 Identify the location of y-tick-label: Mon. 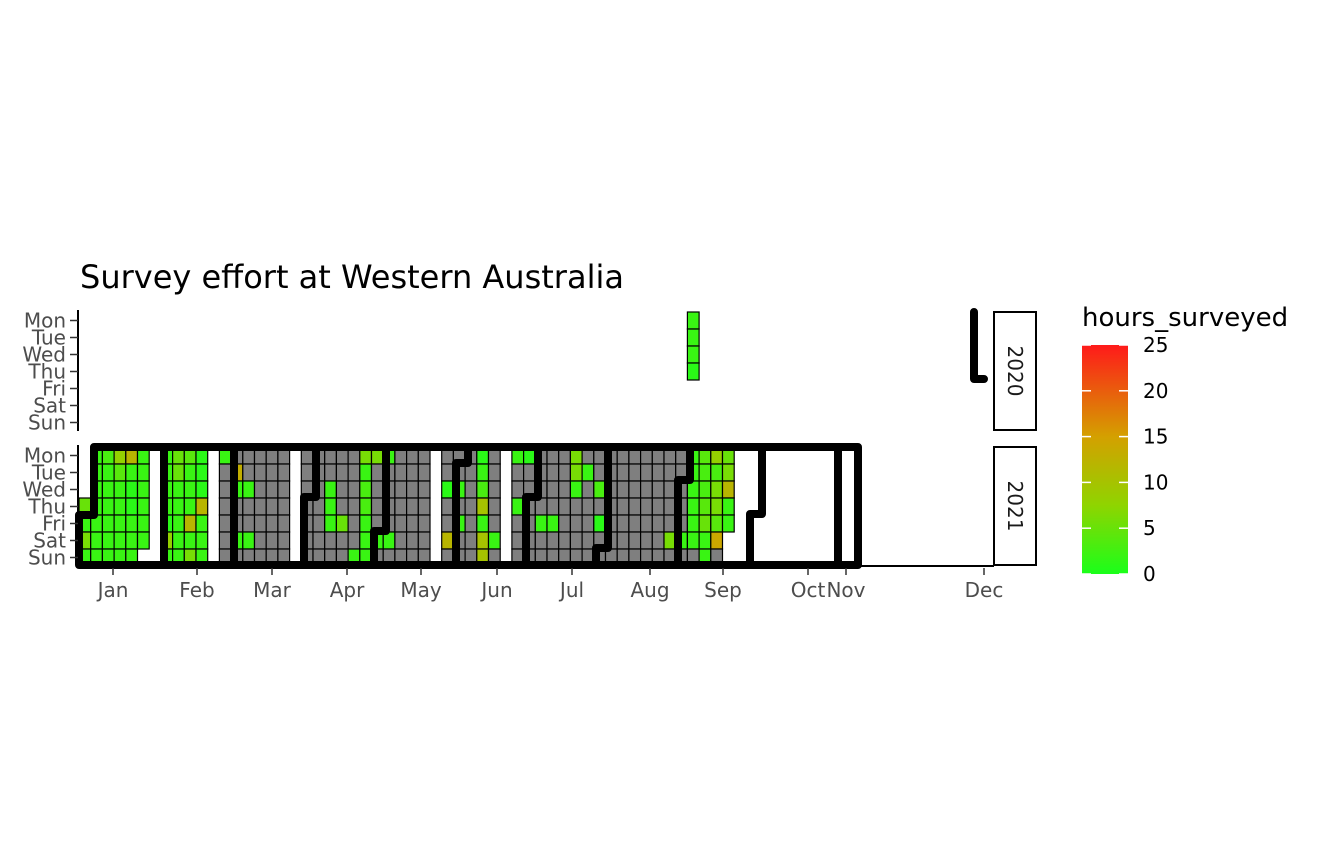
(45, 321).